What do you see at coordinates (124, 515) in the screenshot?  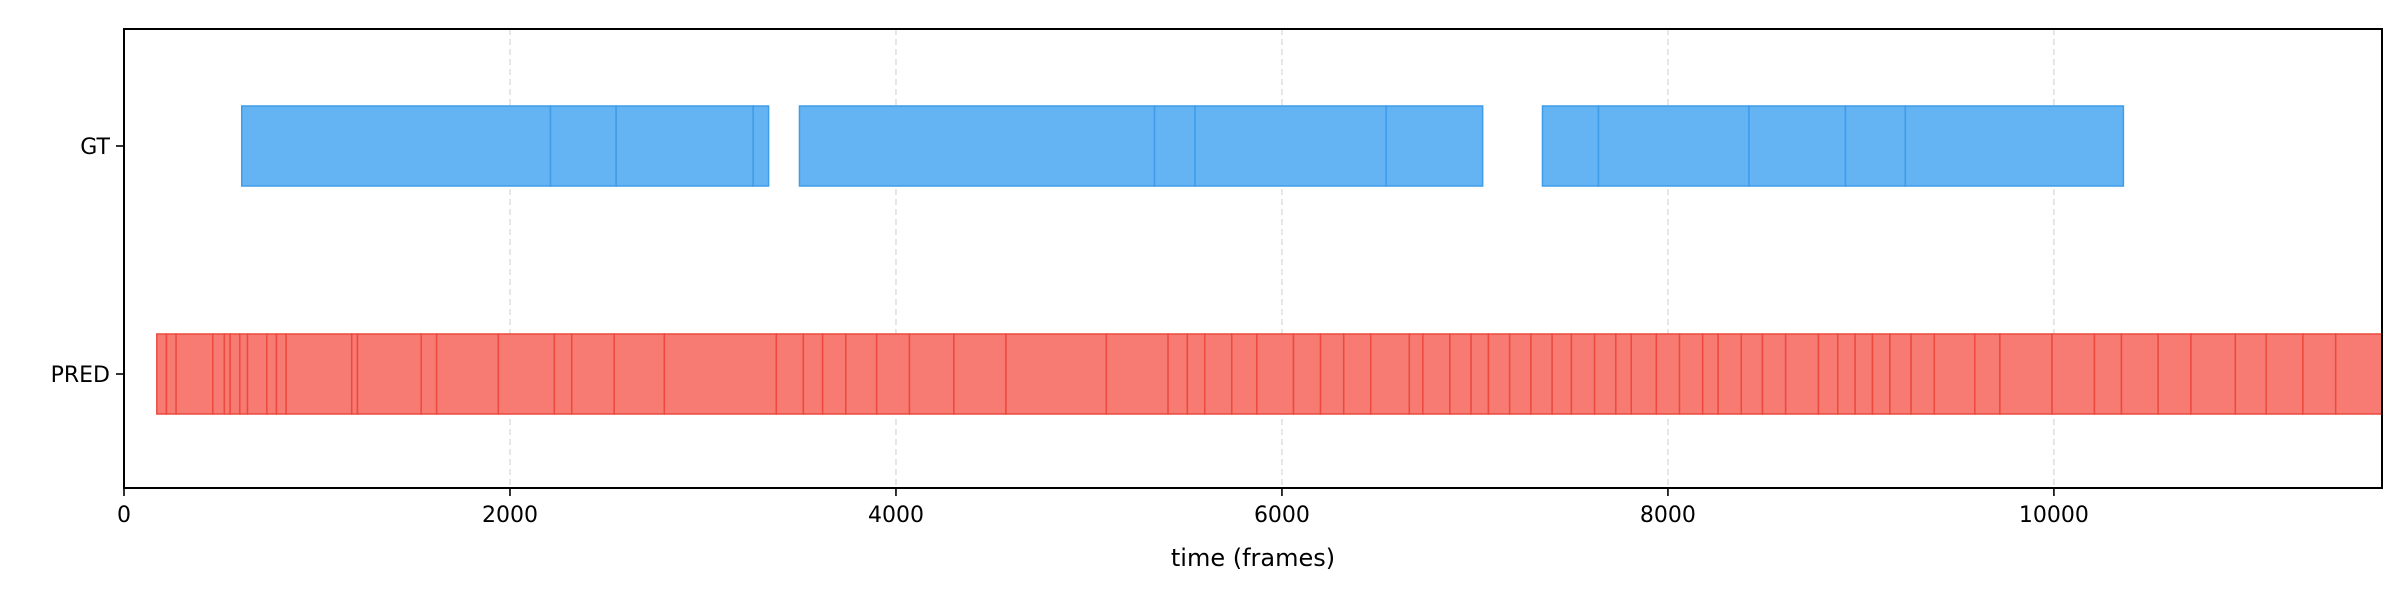 I see `x-tick-label: 0` at bounding box center [124, 515].